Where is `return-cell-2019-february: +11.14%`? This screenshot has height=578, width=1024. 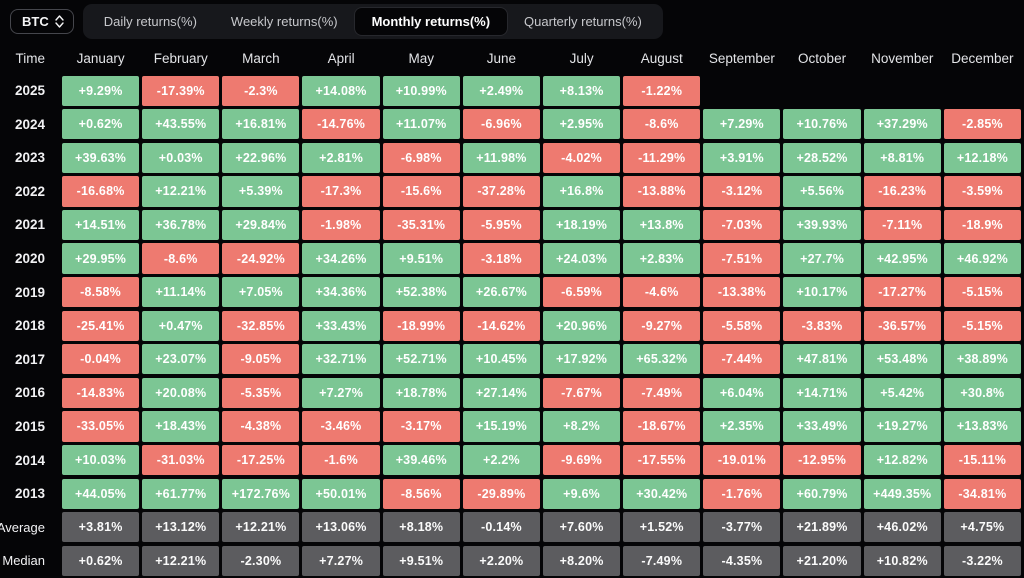 return-cell-2019-february: +11.14% is located at coordinates (181, 292).